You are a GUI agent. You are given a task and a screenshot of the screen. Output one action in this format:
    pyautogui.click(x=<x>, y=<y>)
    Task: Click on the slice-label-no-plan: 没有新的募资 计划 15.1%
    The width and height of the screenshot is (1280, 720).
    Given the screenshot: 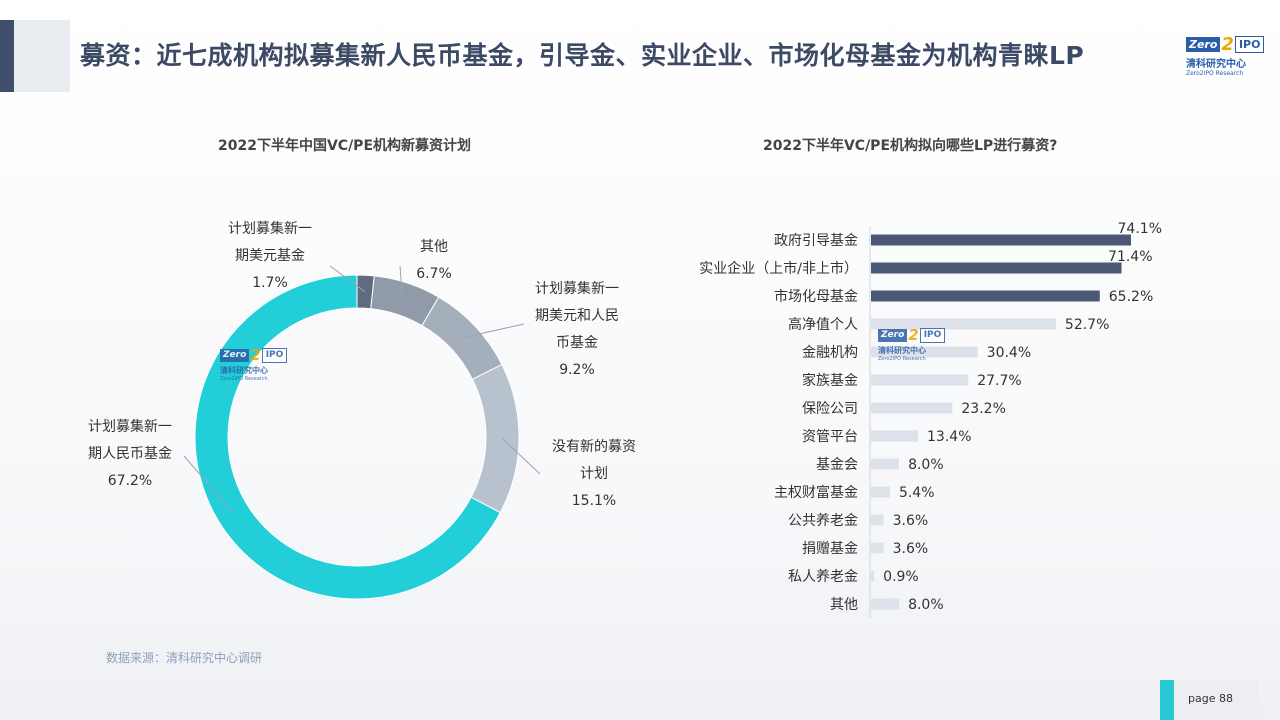 What is the action you would take?
    pyautogui.click(x=594, y=474)
    